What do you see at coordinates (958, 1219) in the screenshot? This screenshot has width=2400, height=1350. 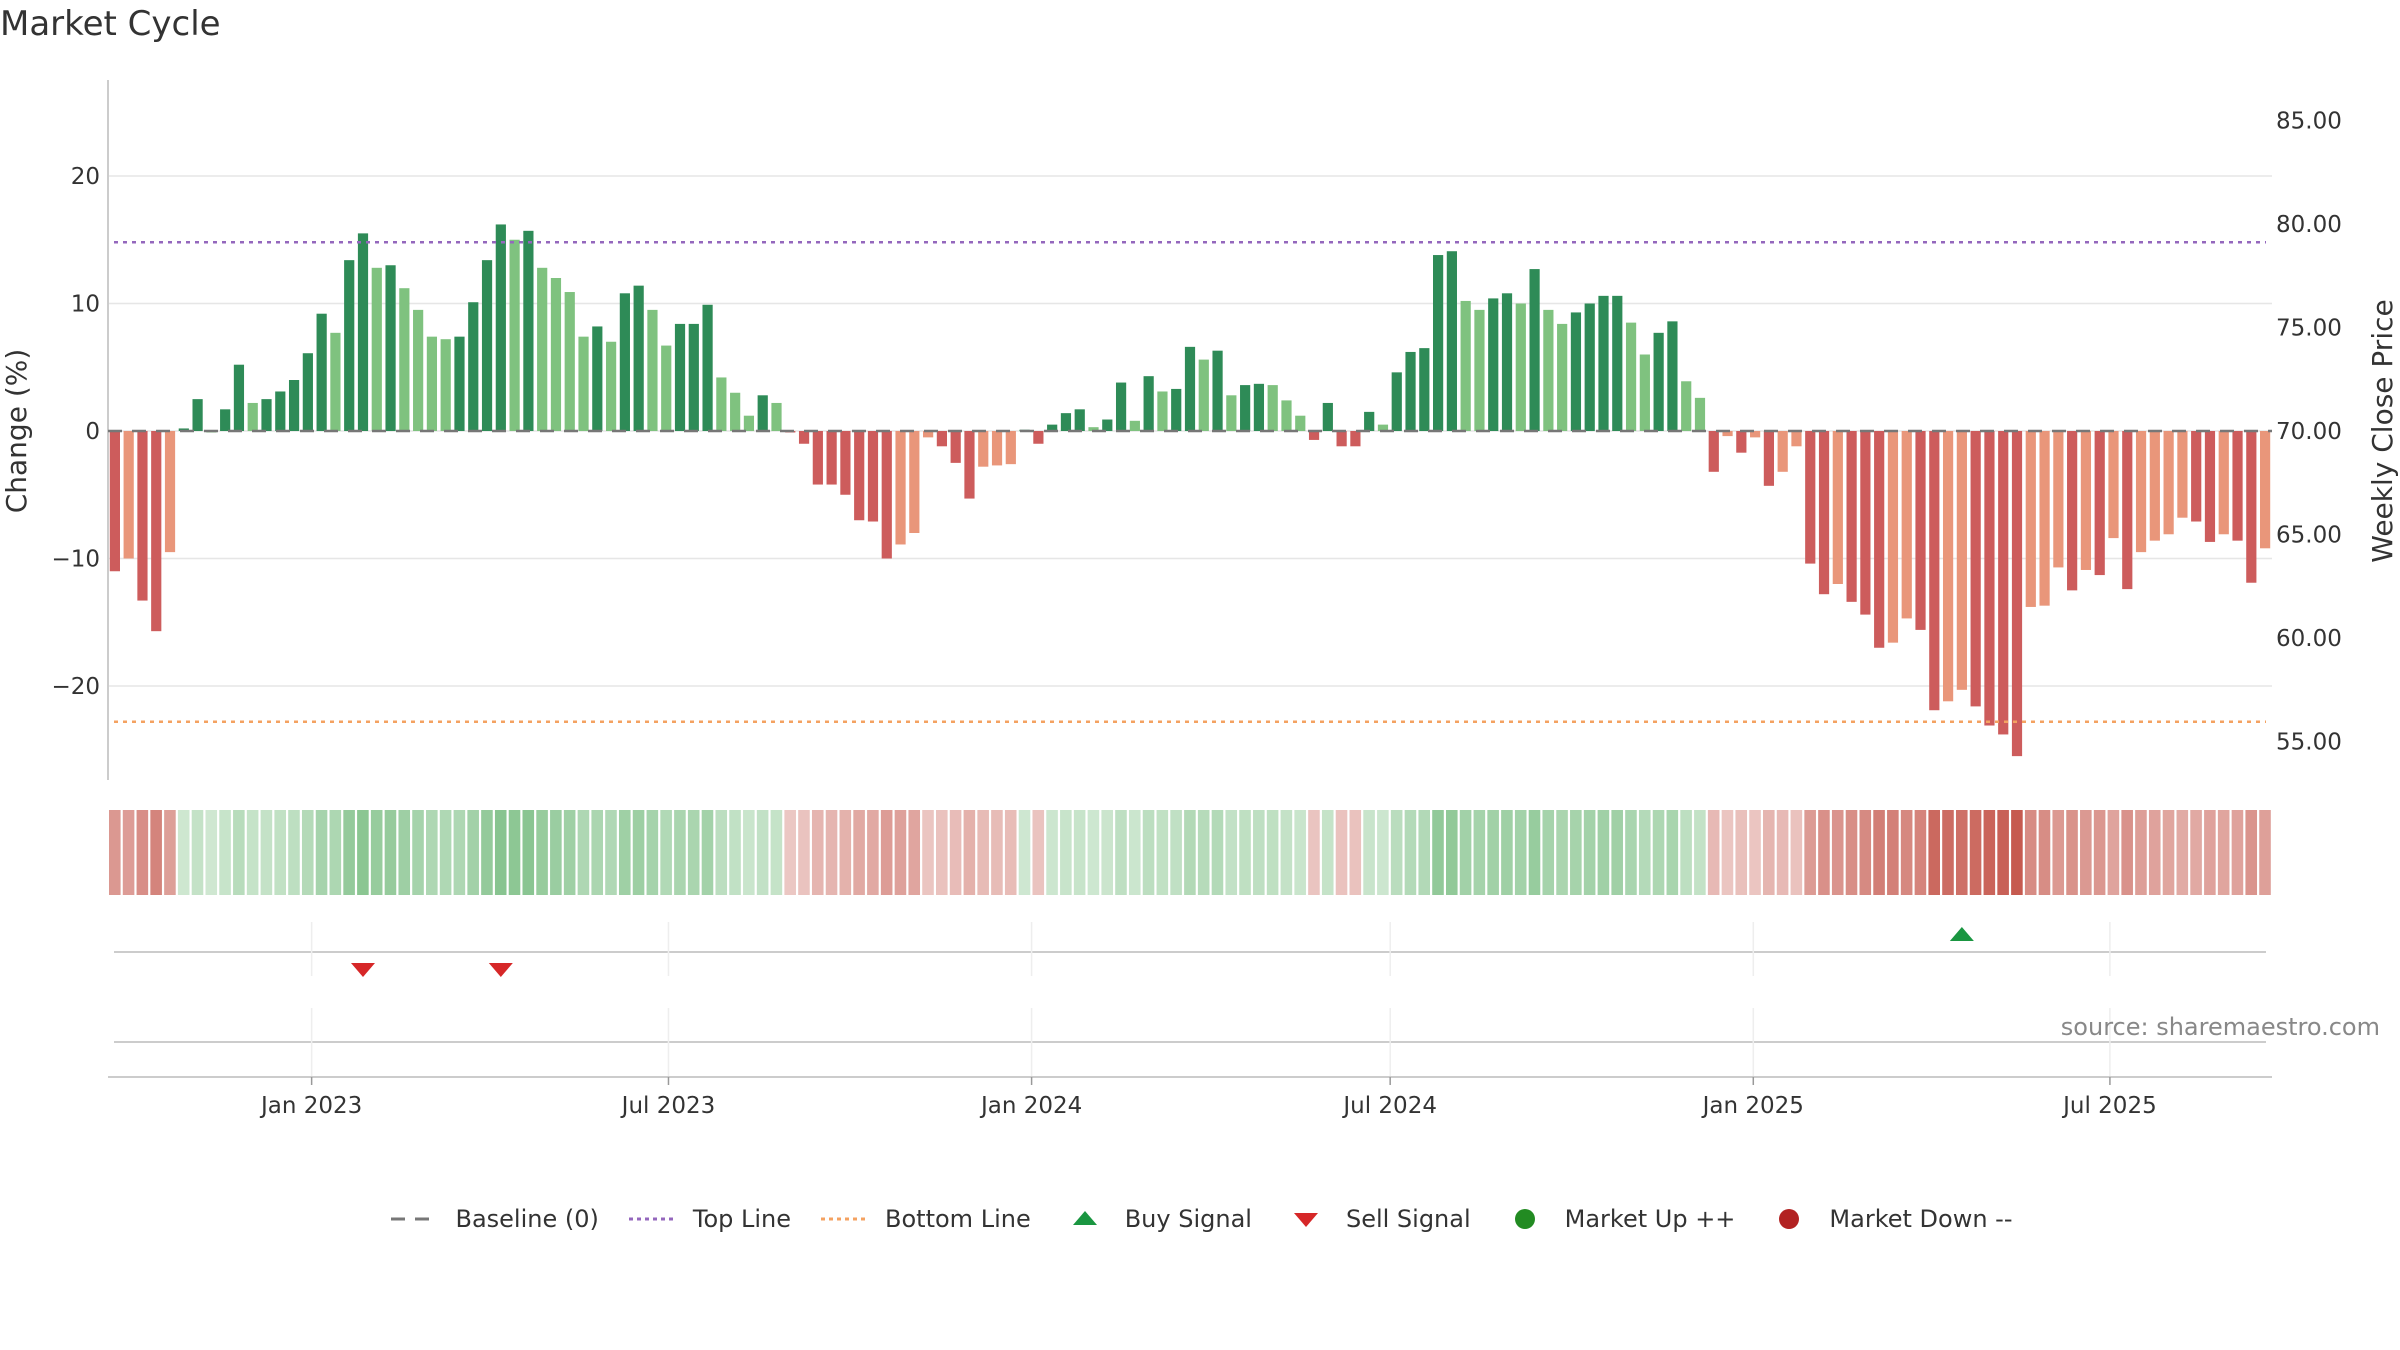 I see `legend-label: Bottom Line` at bounding box center [958, 1219].